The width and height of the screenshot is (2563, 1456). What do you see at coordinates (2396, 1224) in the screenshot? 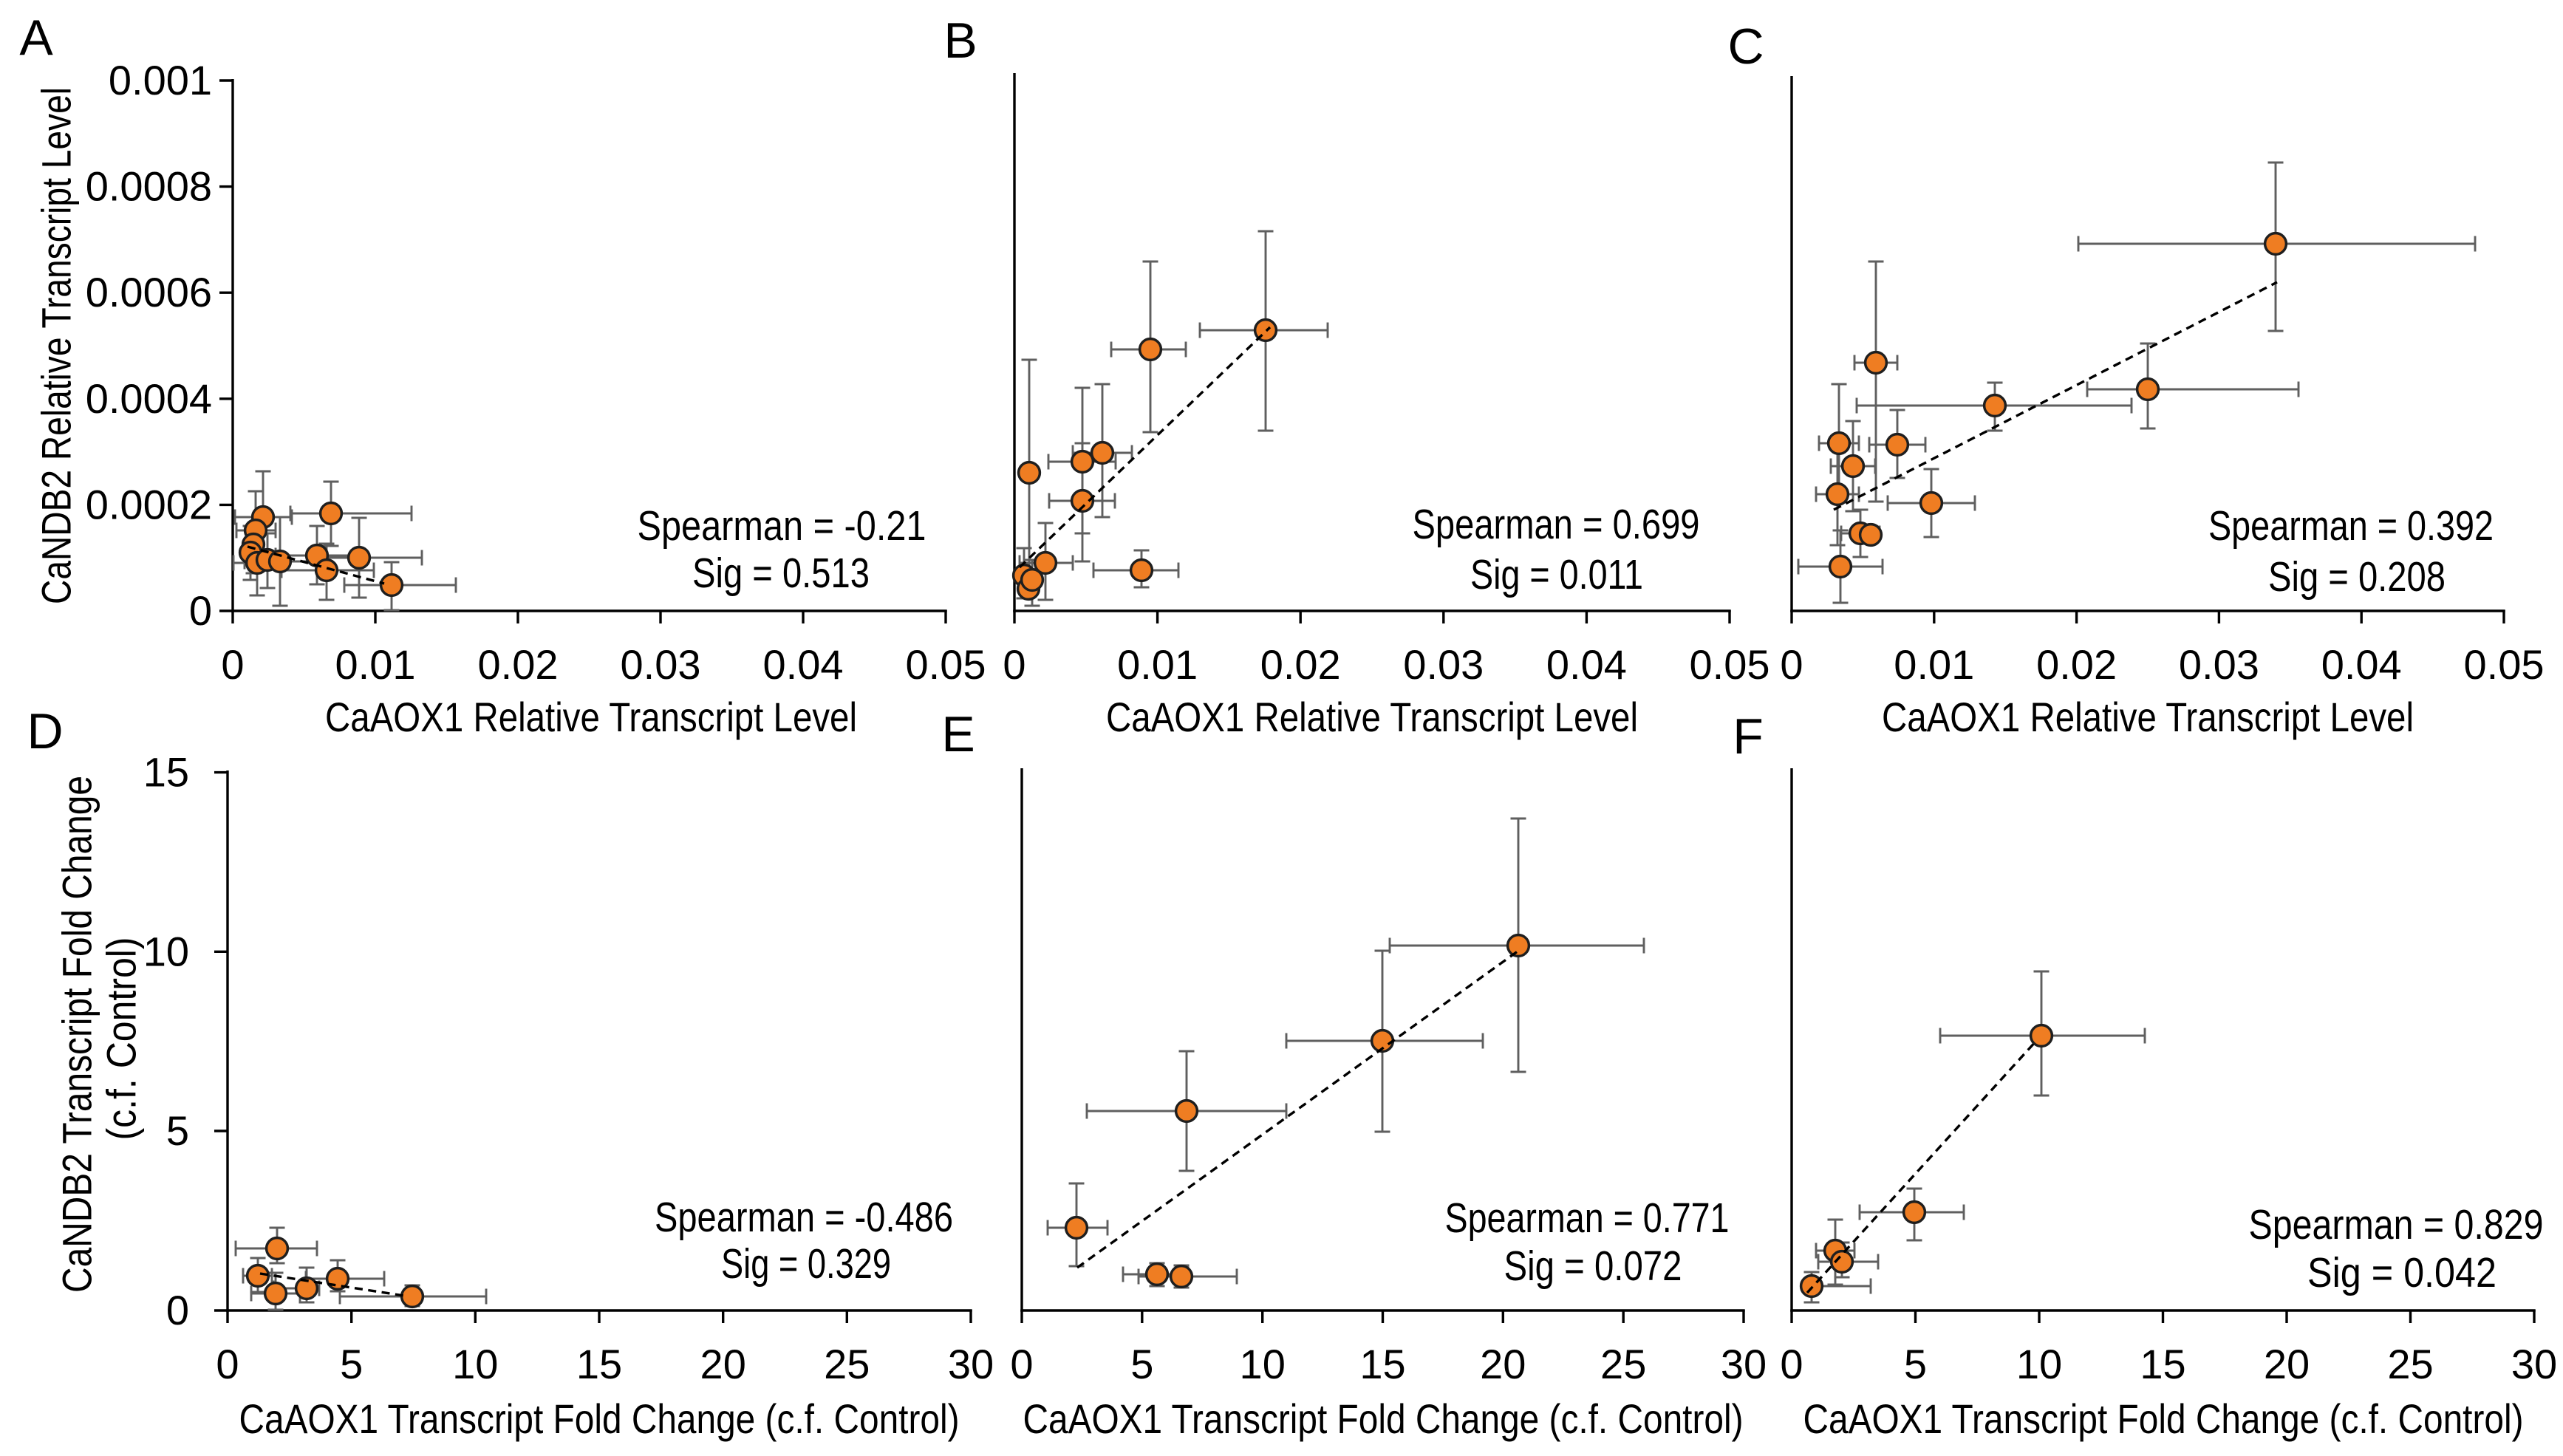
I see `svg-text: Spearman = 0.829` at bounding box center [2396, 1224].